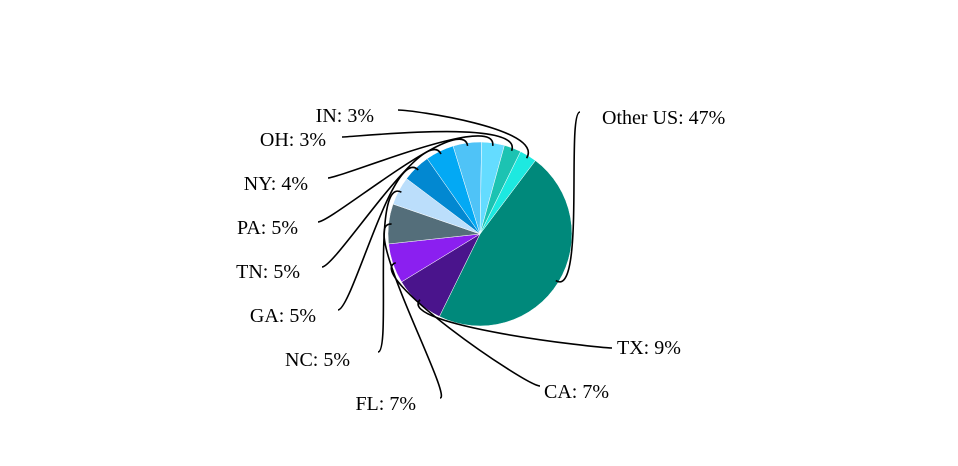  I want to click on leader-line-tn, so click(381, 208).